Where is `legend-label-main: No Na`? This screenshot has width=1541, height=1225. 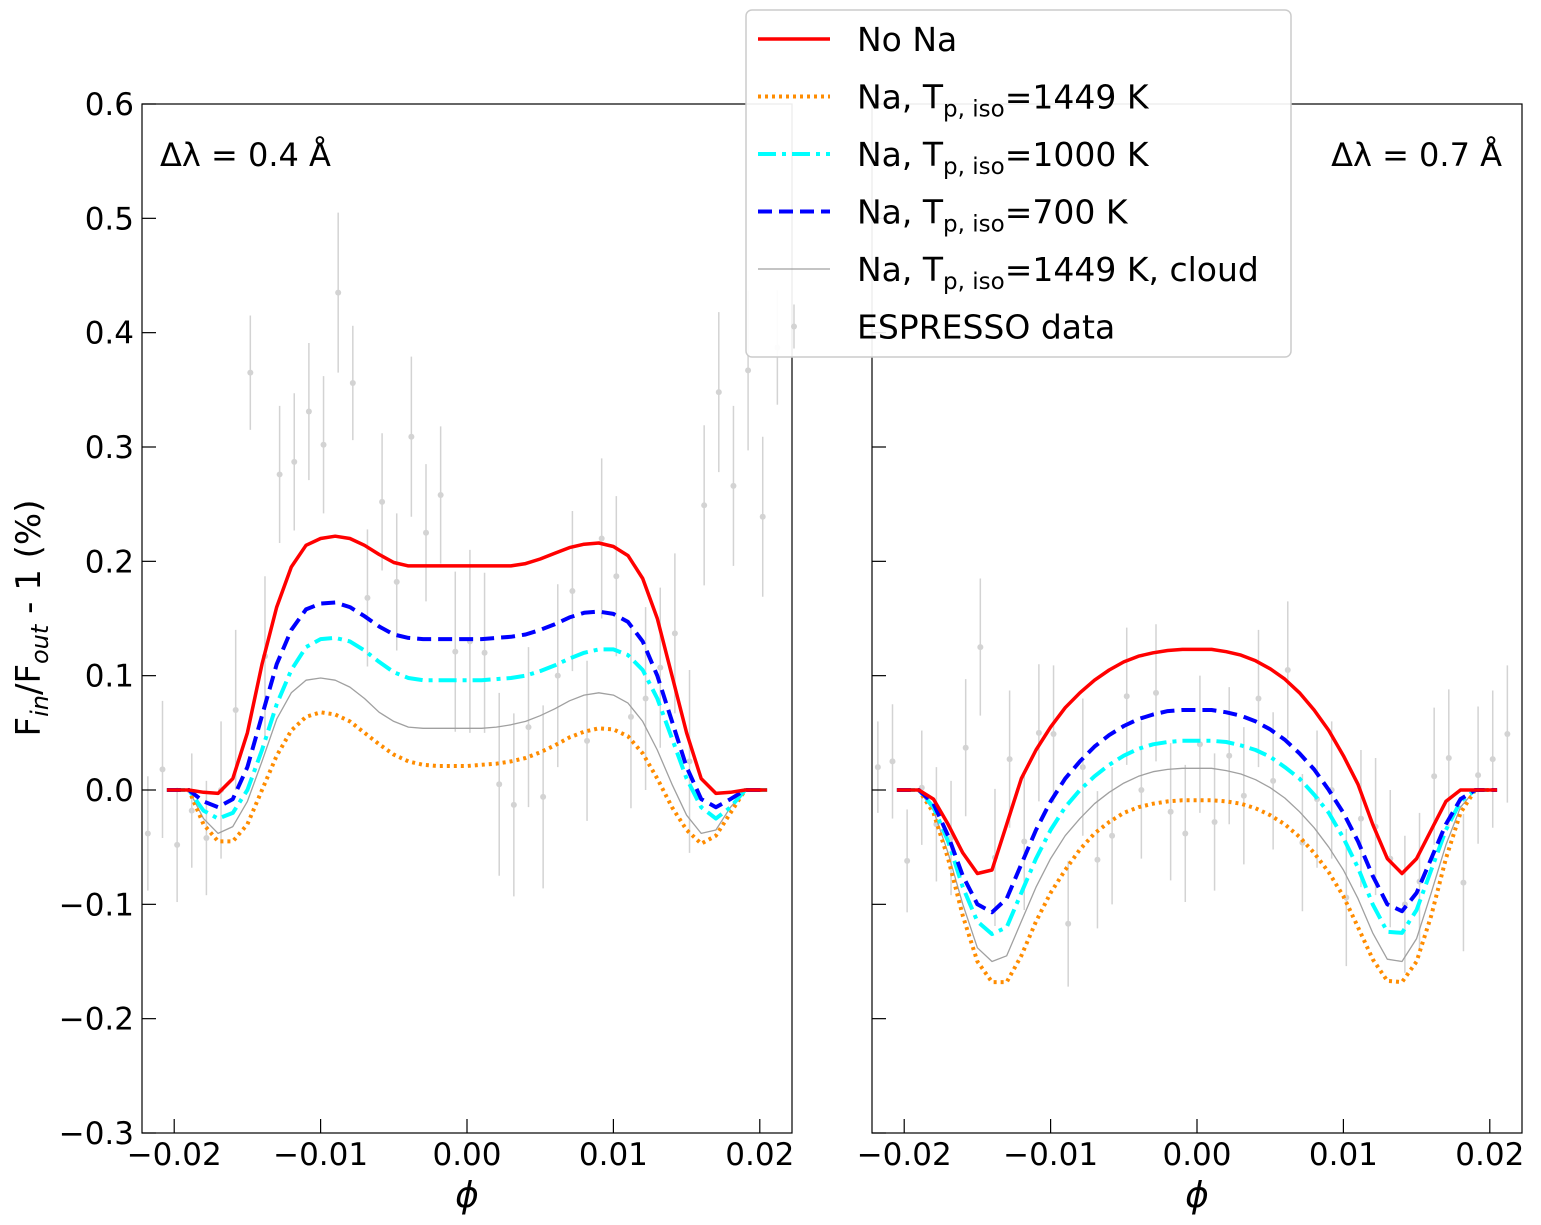 legend-label-main: No Na is located at coordinates (907, 39).